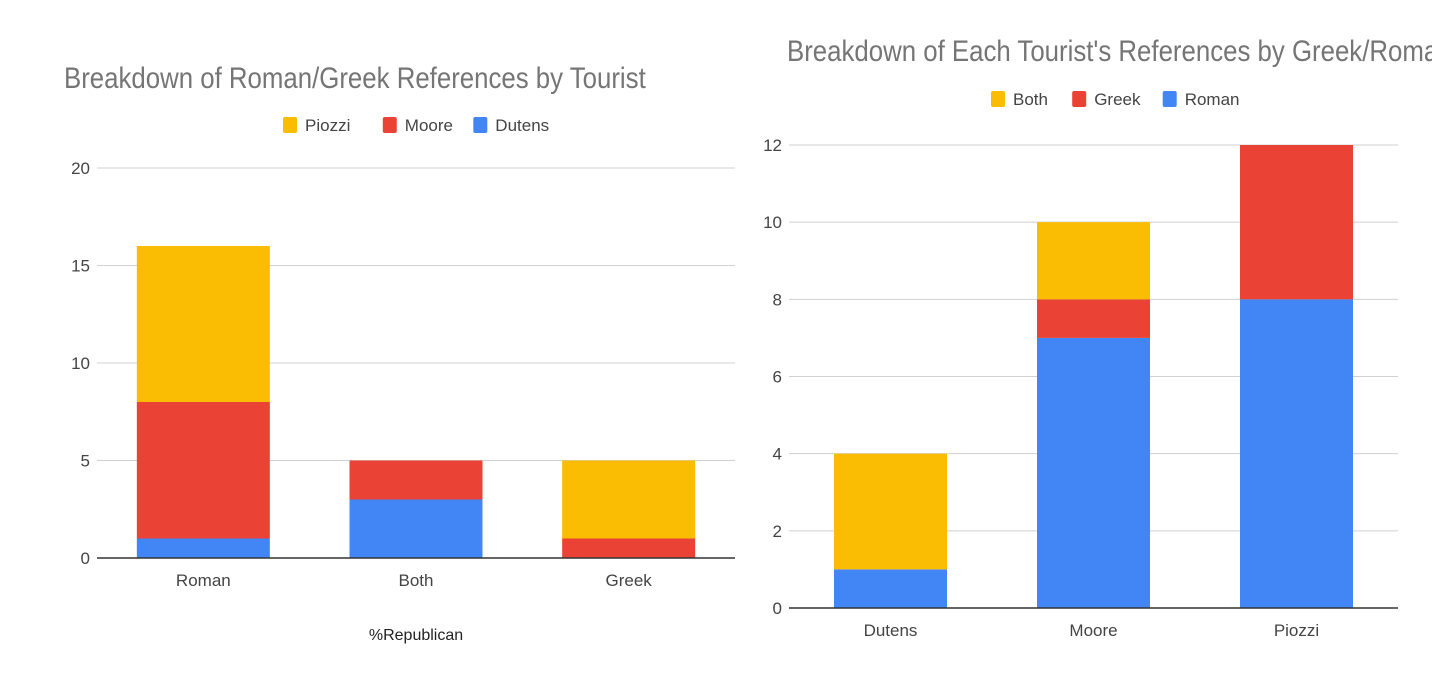 The width and height of the screenshot is (1432, 697). Describe the element at coordinates (1117, 99) in the screenshot. I see `legend-label-greek: Greek` at that location.